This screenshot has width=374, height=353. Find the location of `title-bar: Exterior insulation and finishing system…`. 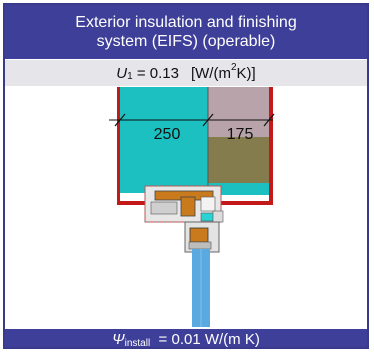

title-bar: Exterior insulation and finishing system… is located at coordinates (186, 32).